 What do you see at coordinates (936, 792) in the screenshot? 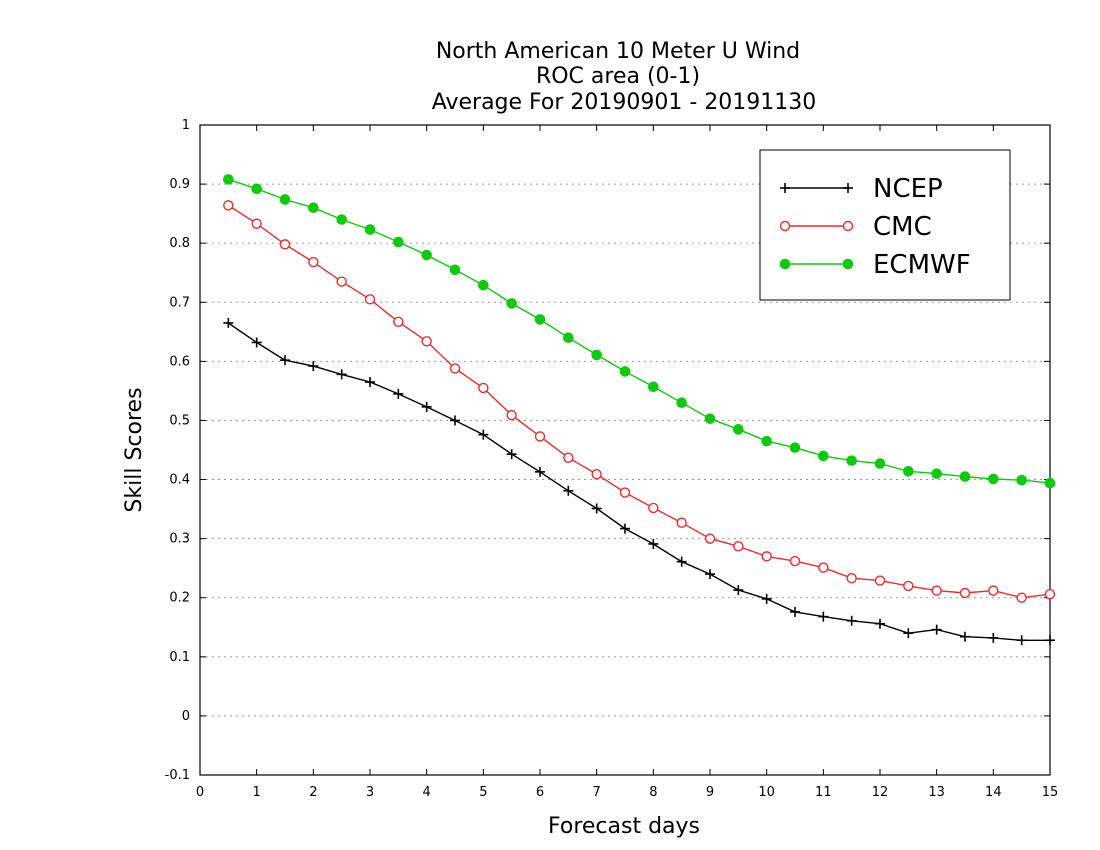
I see `x-tick-label: 13` at bounding box center [936, 792].